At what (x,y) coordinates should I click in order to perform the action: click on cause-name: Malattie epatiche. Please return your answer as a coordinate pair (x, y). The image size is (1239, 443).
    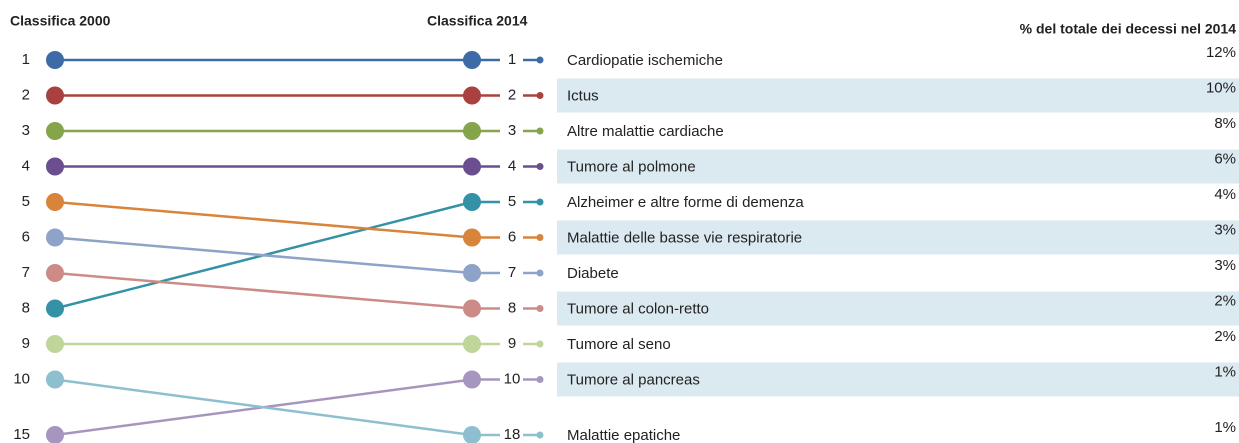
    Looking at the image, I should click on (623, 435).